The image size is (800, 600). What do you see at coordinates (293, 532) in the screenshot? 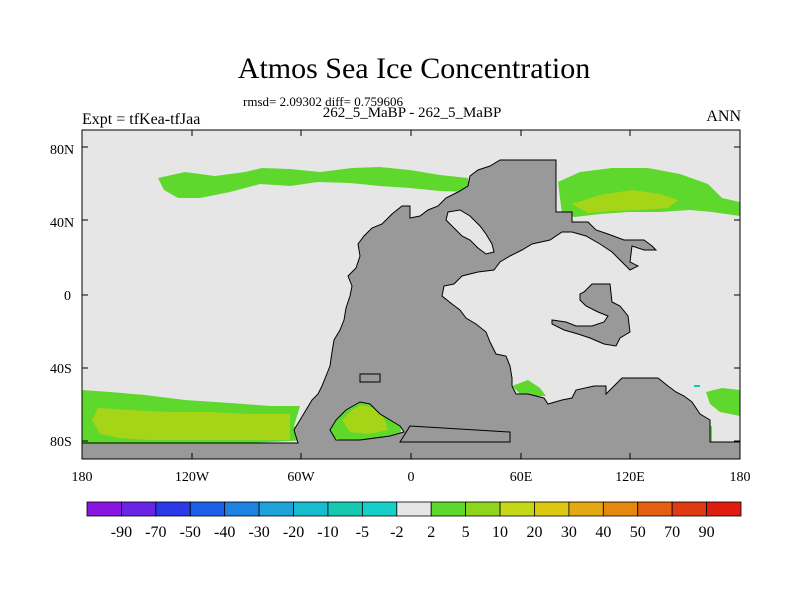
I see `colorbar-label: -20` at bounding box center [293, 532].